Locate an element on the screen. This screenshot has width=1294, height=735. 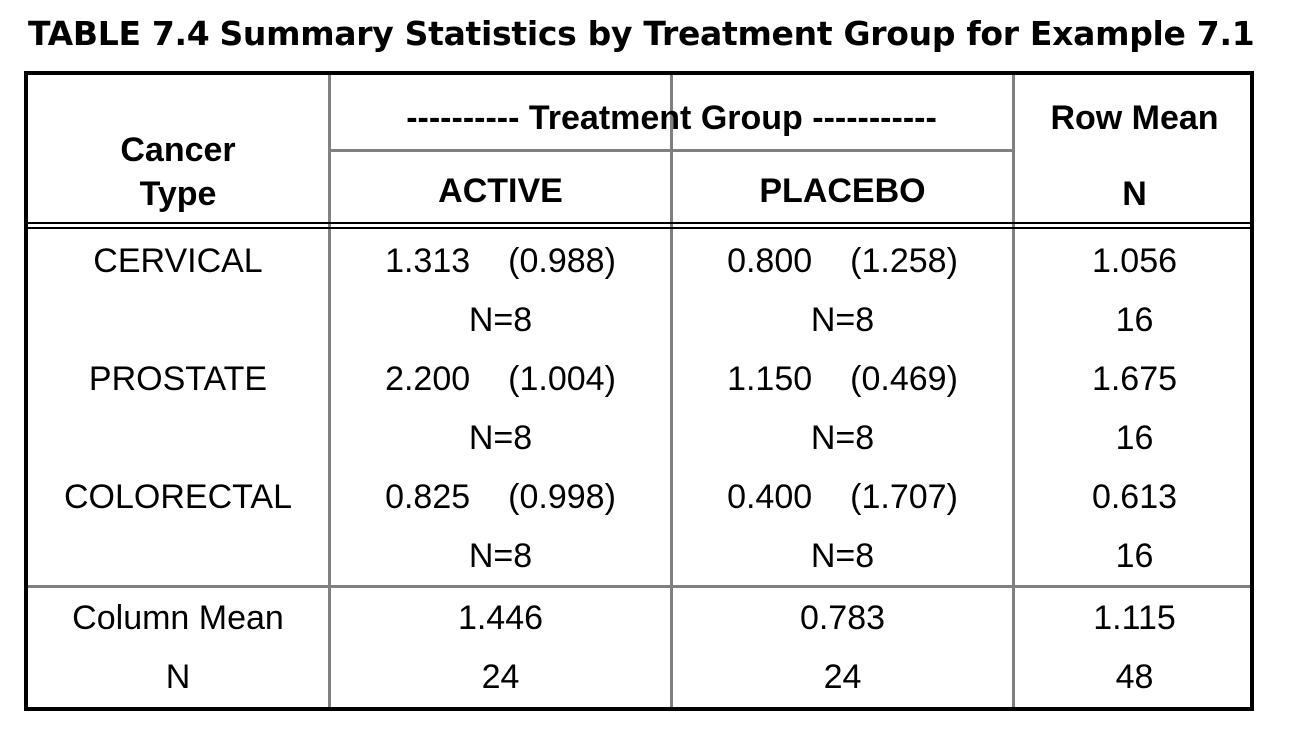
colorectal-row-n: 16 is located at coordinates (1134, 555).